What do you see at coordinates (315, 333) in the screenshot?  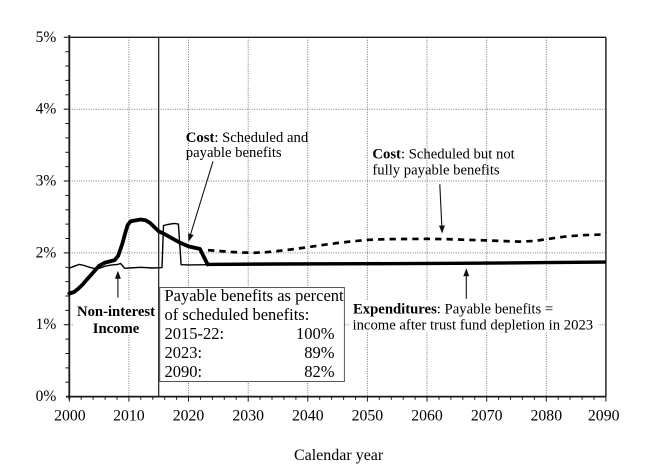 I see `svg-text: 100%` at bounding box center [315, 333].